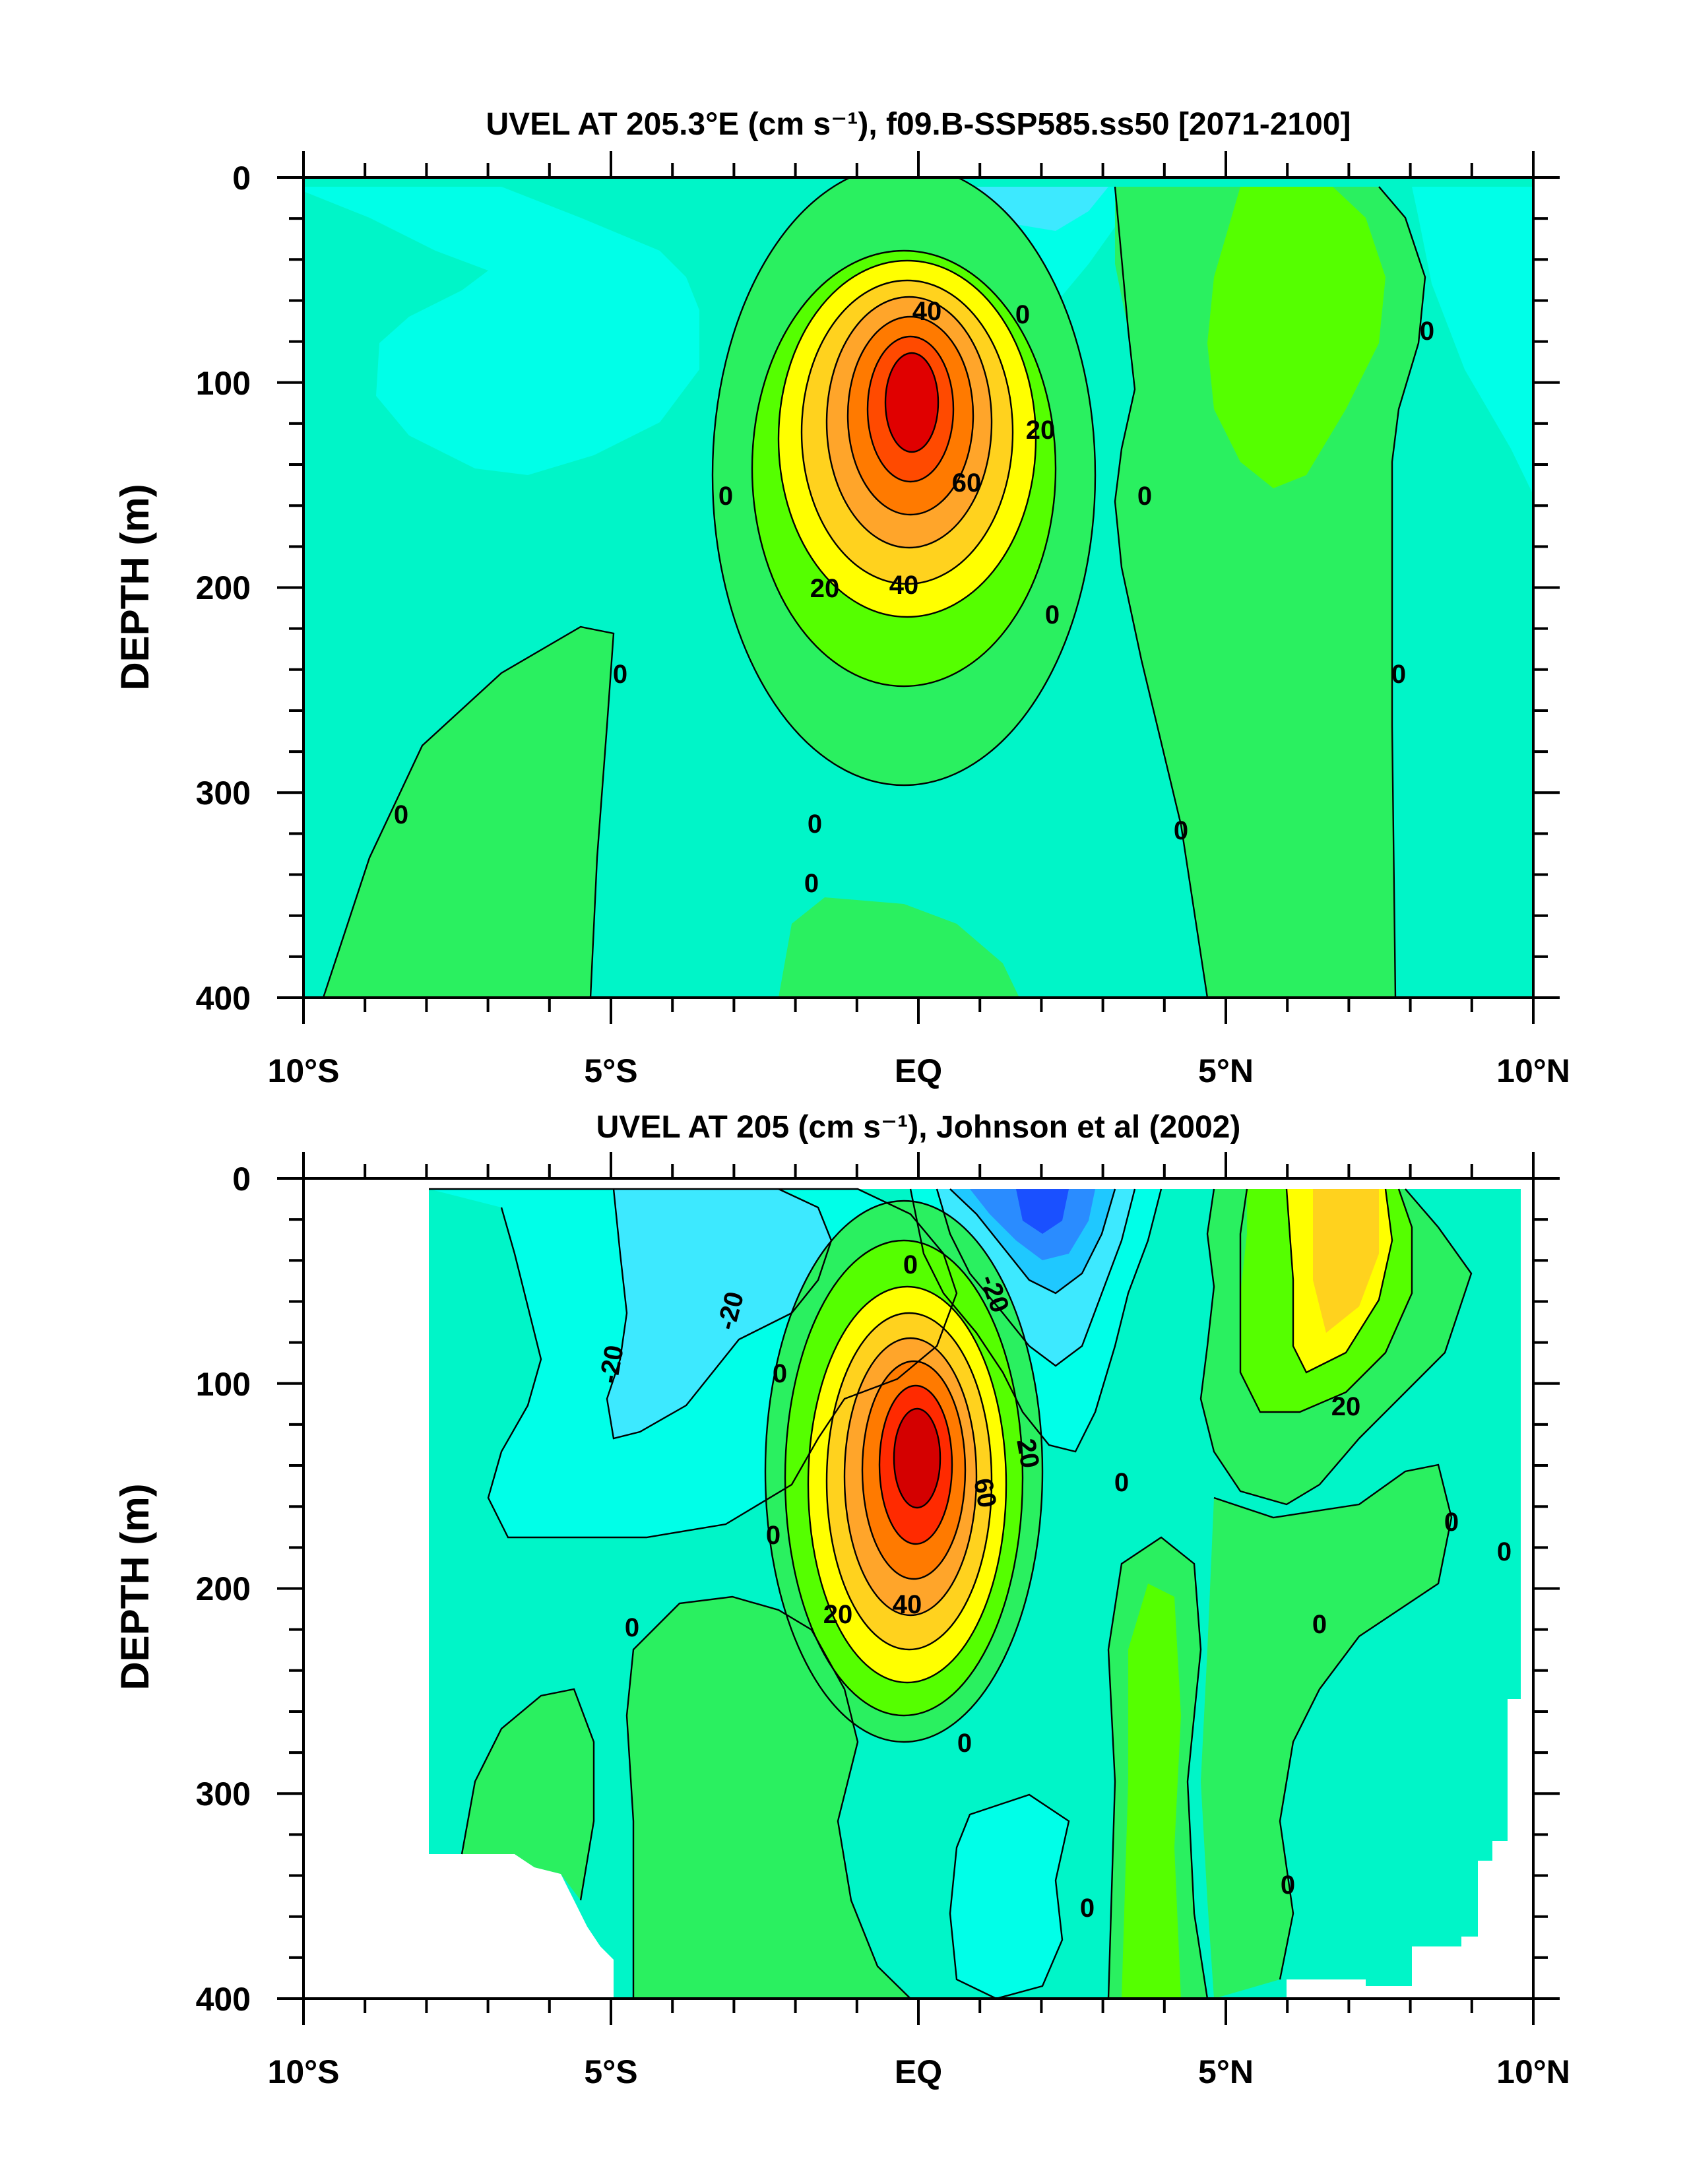 This screenshot has height=2184, width=1689. I want to click on top-y-tick-label: 200, so click(223, 587).